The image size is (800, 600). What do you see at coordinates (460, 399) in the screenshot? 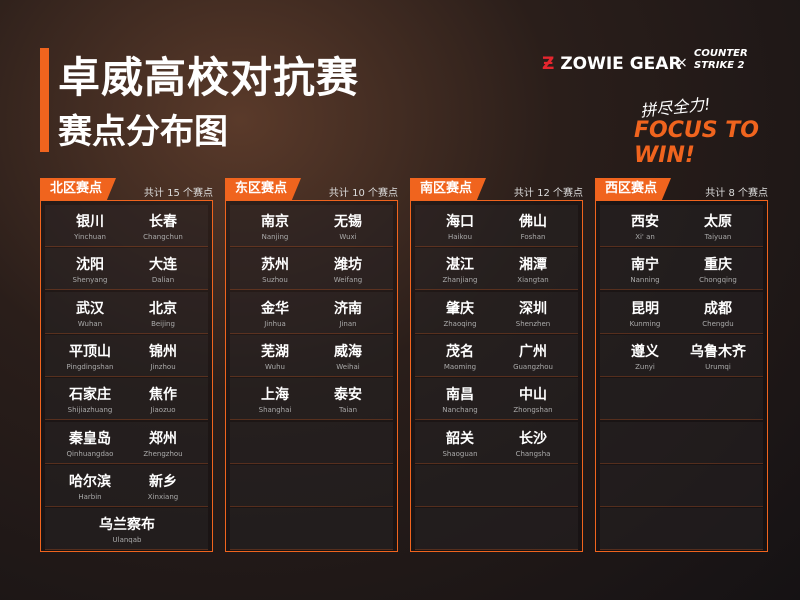
I see `city: 南昌 Nanchang` at bounding box center [460, 399].